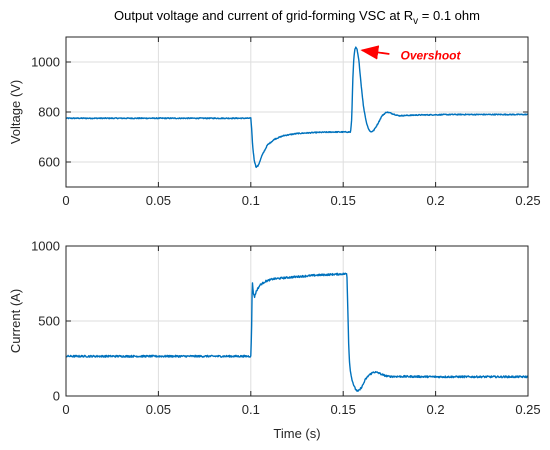  Describe the element at coordinates (343, 409) in the screenshot. I see `current-xtick-label: 0.15` at that location.